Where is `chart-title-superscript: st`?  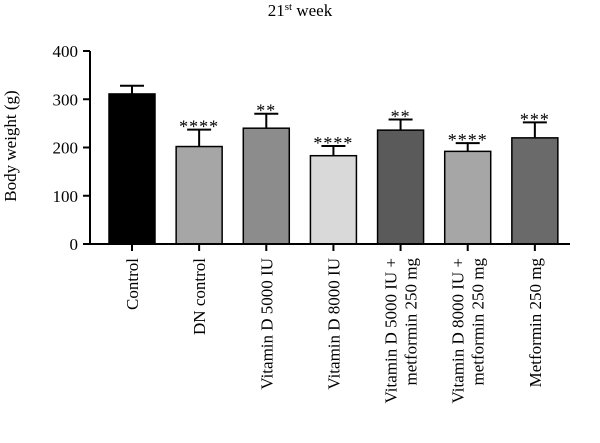 chart-title-superscript: st is located at coordinates (288, 7).